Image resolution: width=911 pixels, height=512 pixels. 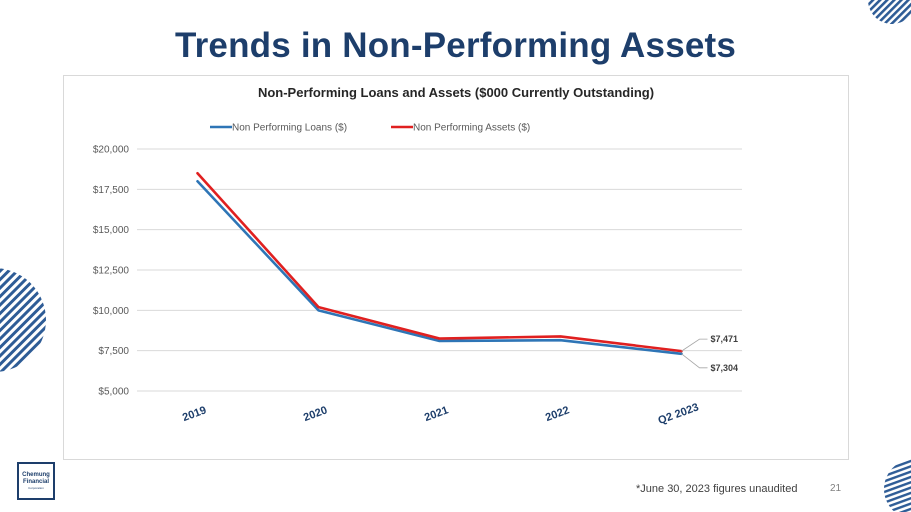 I want to click on chart-data-labels: $7,471 $7,304, so click(x=710, y=353).